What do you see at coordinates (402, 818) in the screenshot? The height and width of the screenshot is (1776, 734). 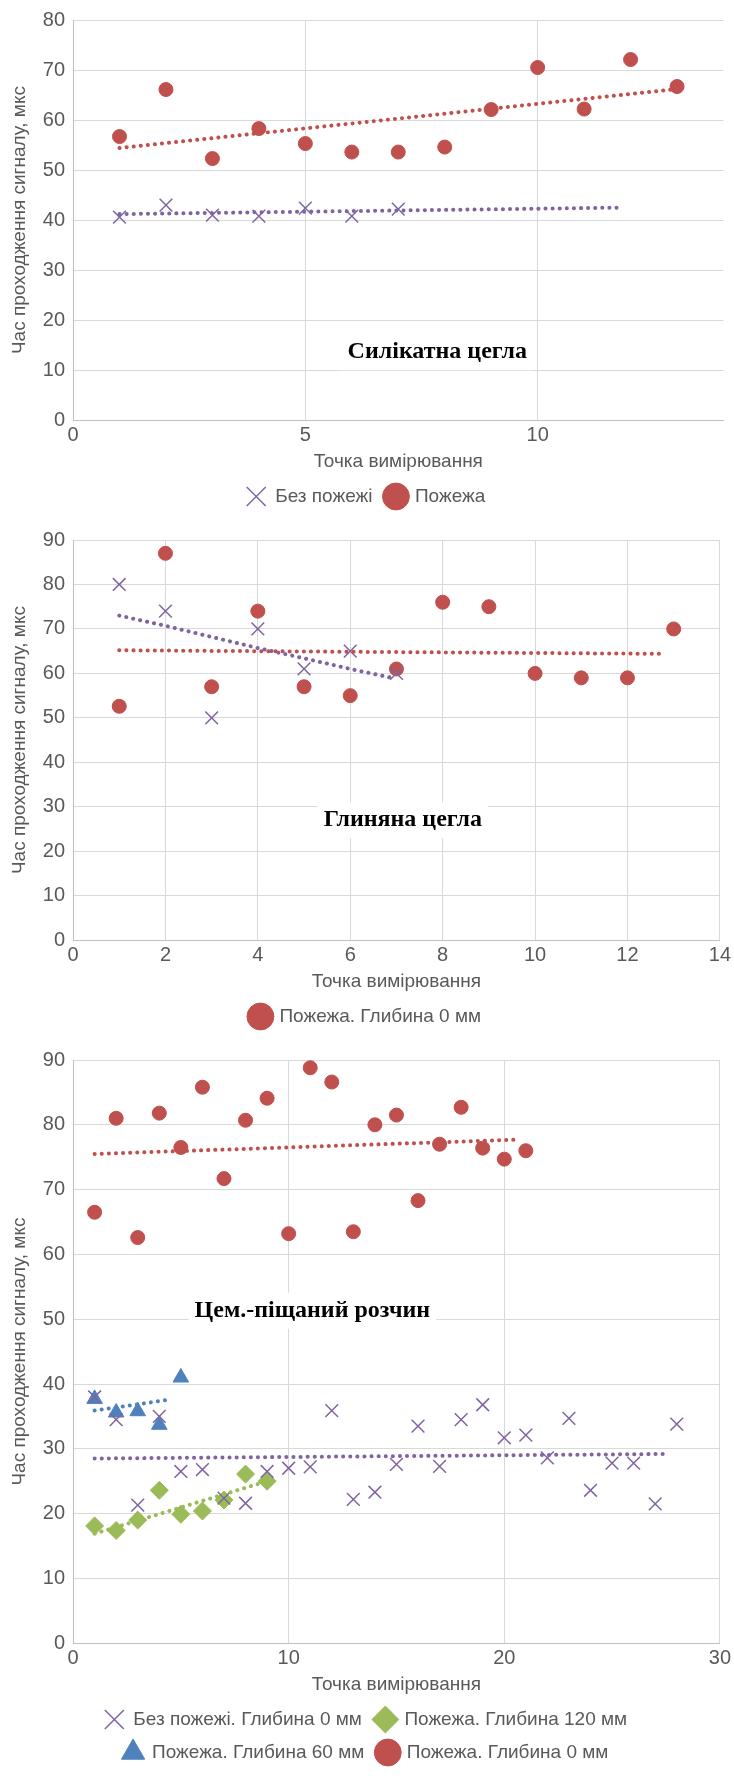 I see `annotation: Глиняна цегла` at bounding box center [402, 818].